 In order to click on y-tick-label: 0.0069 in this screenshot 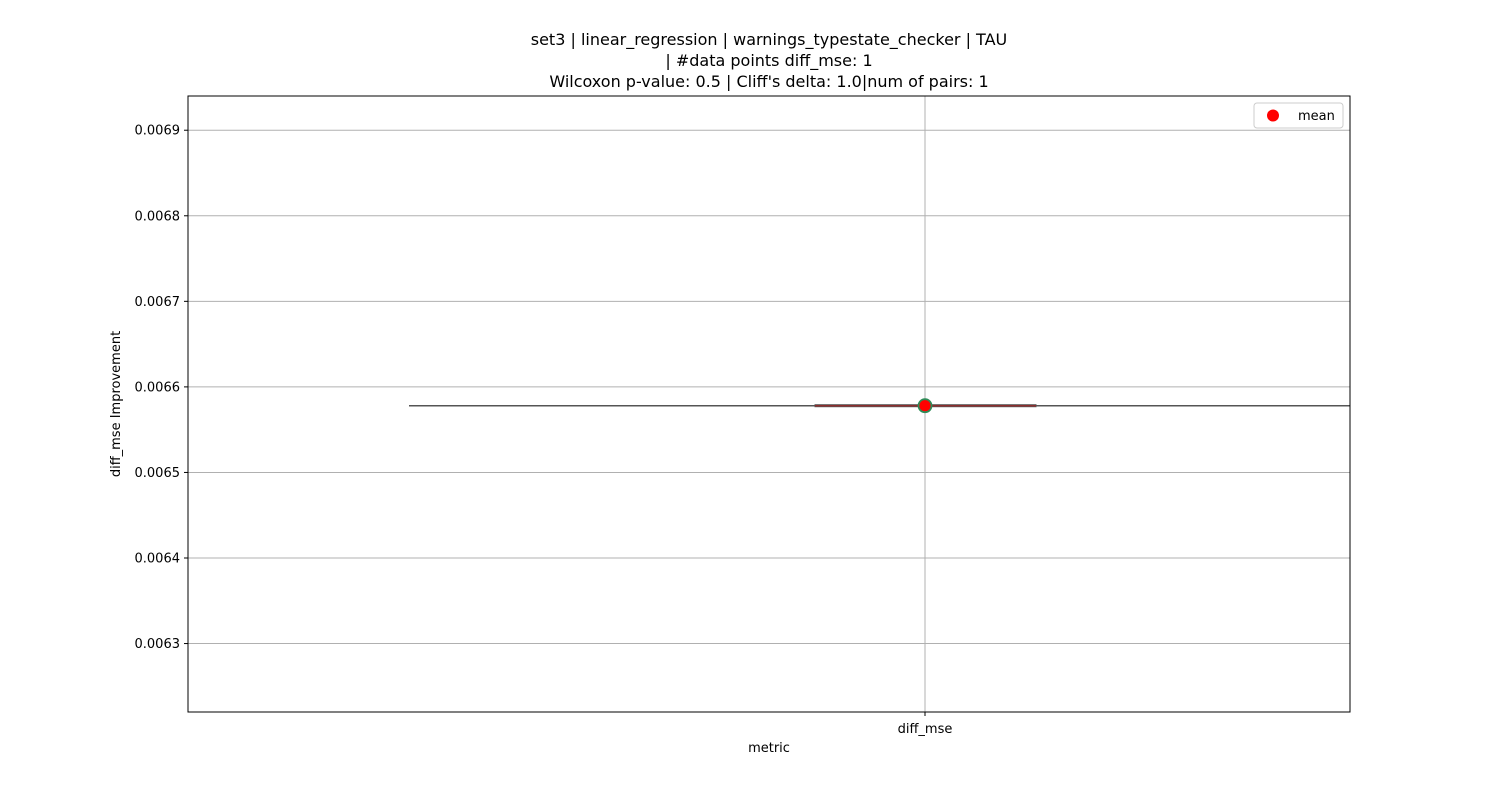, I will do `click(158, 131)`.